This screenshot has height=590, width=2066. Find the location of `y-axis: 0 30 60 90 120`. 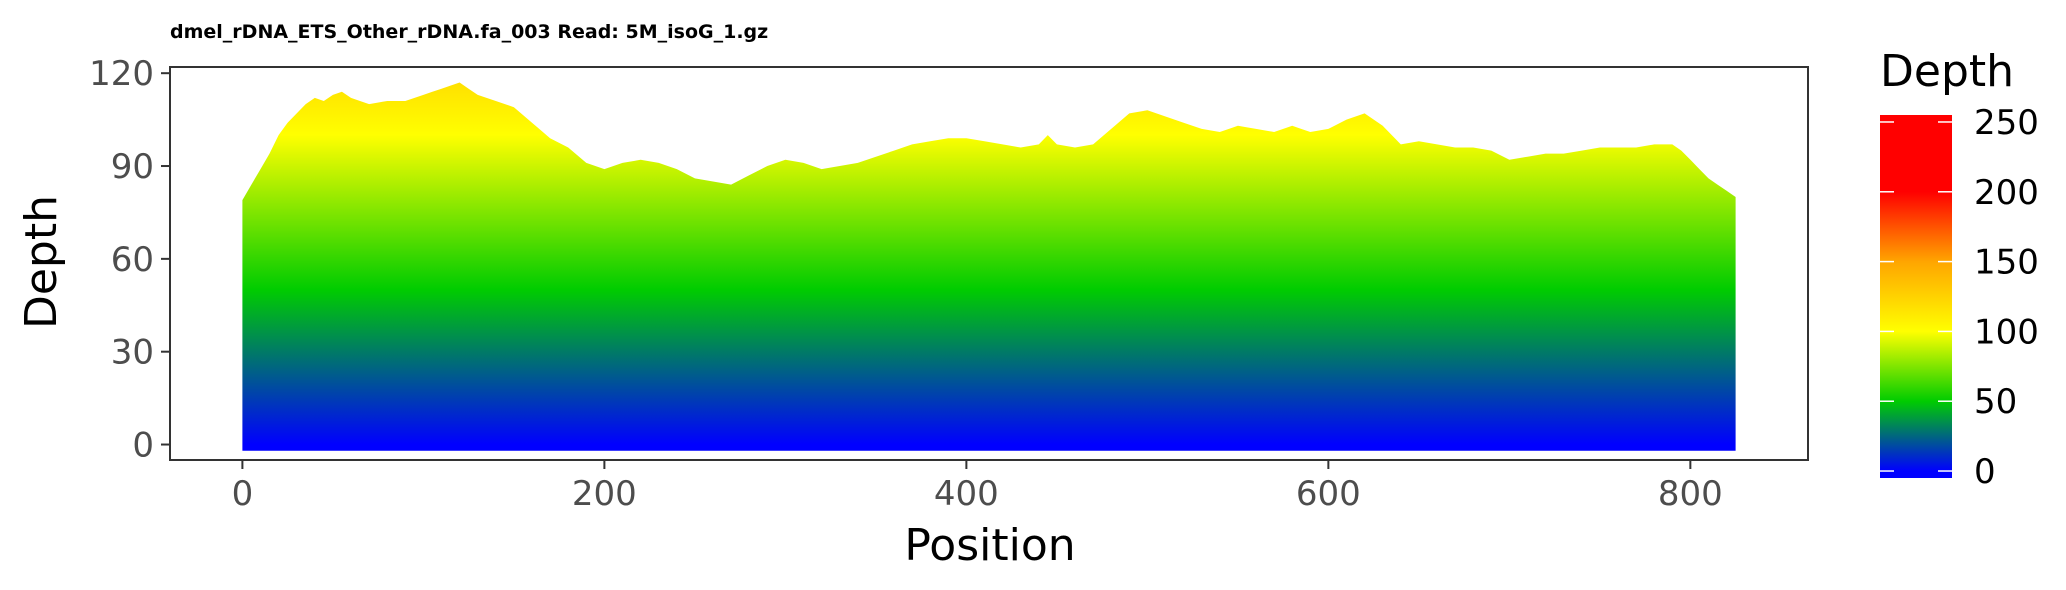

y-axis: 0 30 60 90 120 is located at coordinates (129, 260).